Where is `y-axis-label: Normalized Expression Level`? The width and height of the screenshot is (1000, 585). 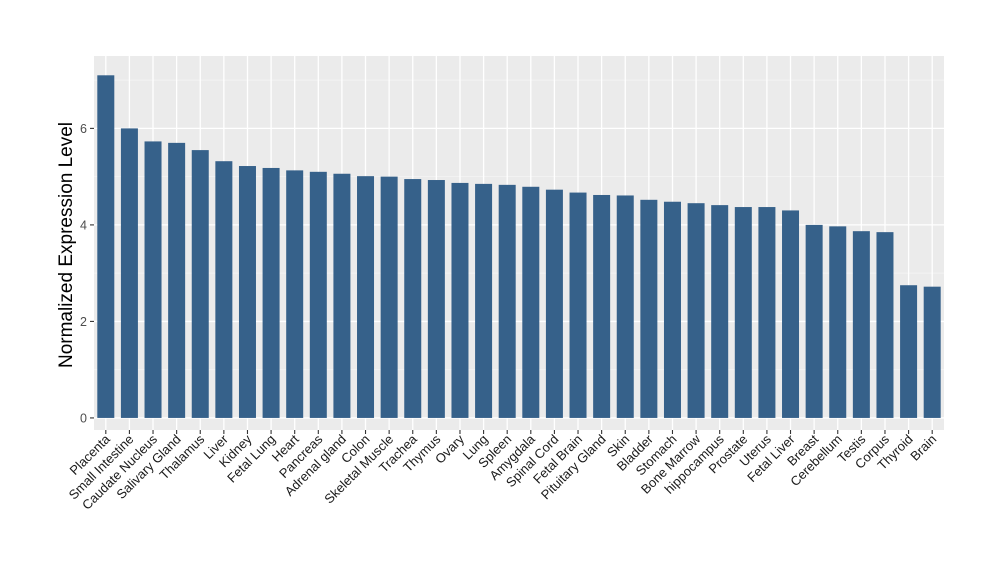 y-axis-label: Normalized Expression Level is located at coordinates (66, 245).